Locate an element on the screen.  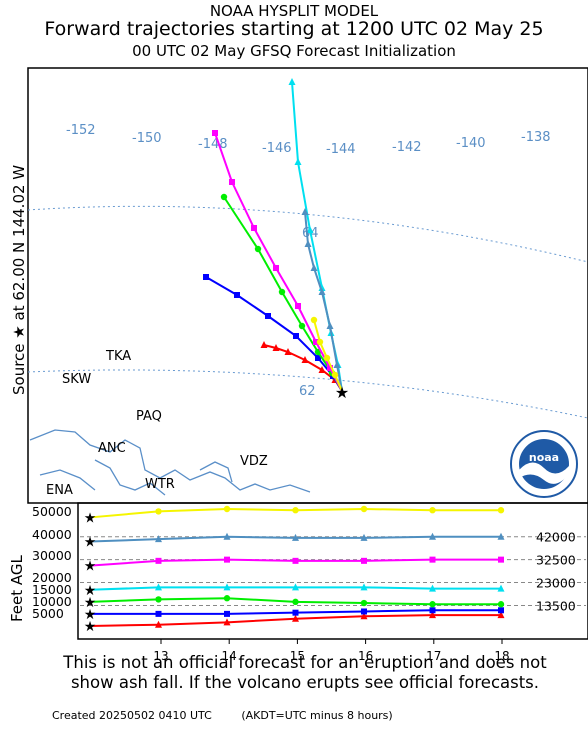
station-label: WTR is located at coordinates (160, 484).